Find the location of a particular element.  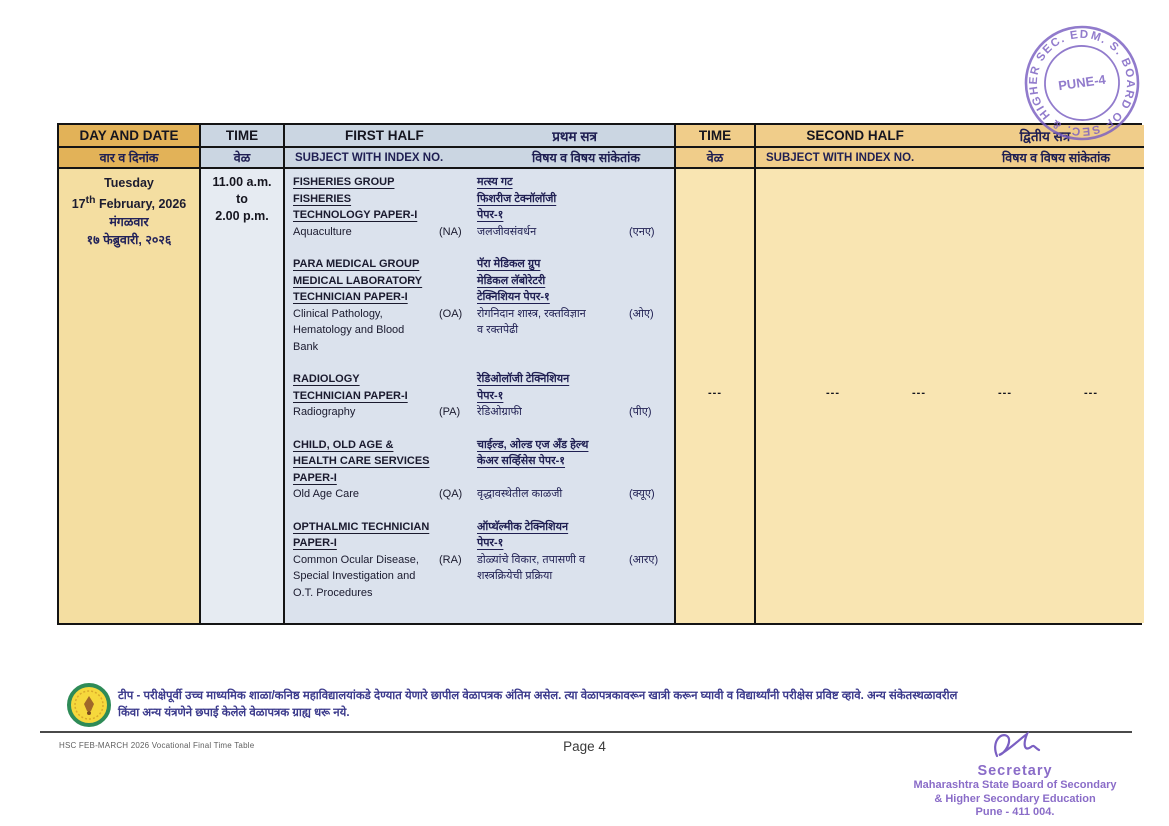

signature-org-line3: Pune - 411 004. is located at coordinates (1015, 812).